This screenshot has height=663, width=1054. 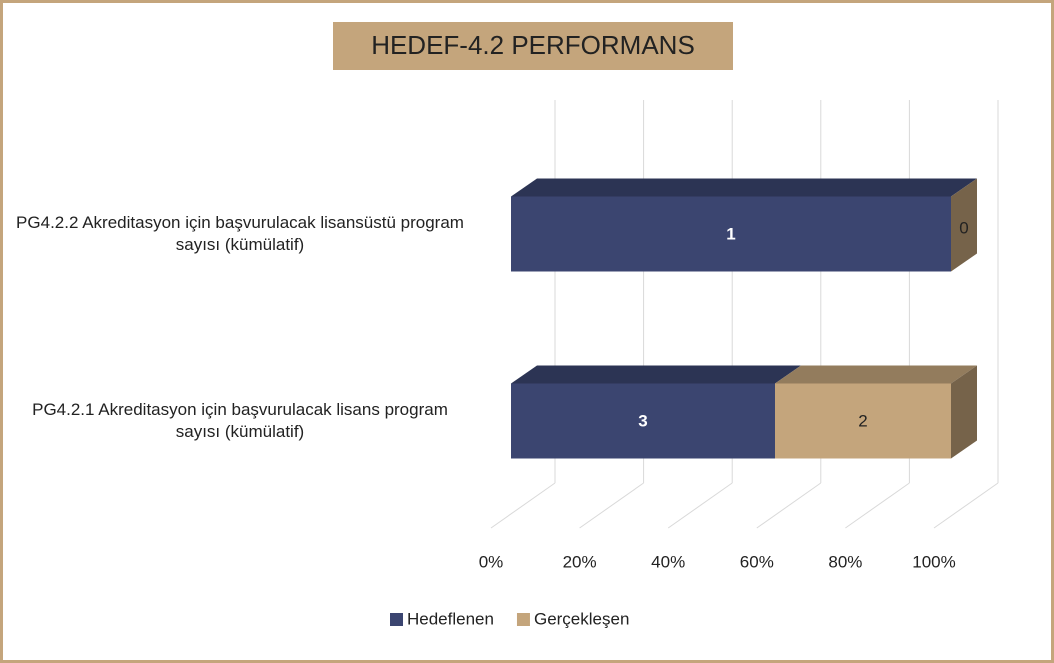 I want to click on data-label: 2, so click(x=862, y=420).